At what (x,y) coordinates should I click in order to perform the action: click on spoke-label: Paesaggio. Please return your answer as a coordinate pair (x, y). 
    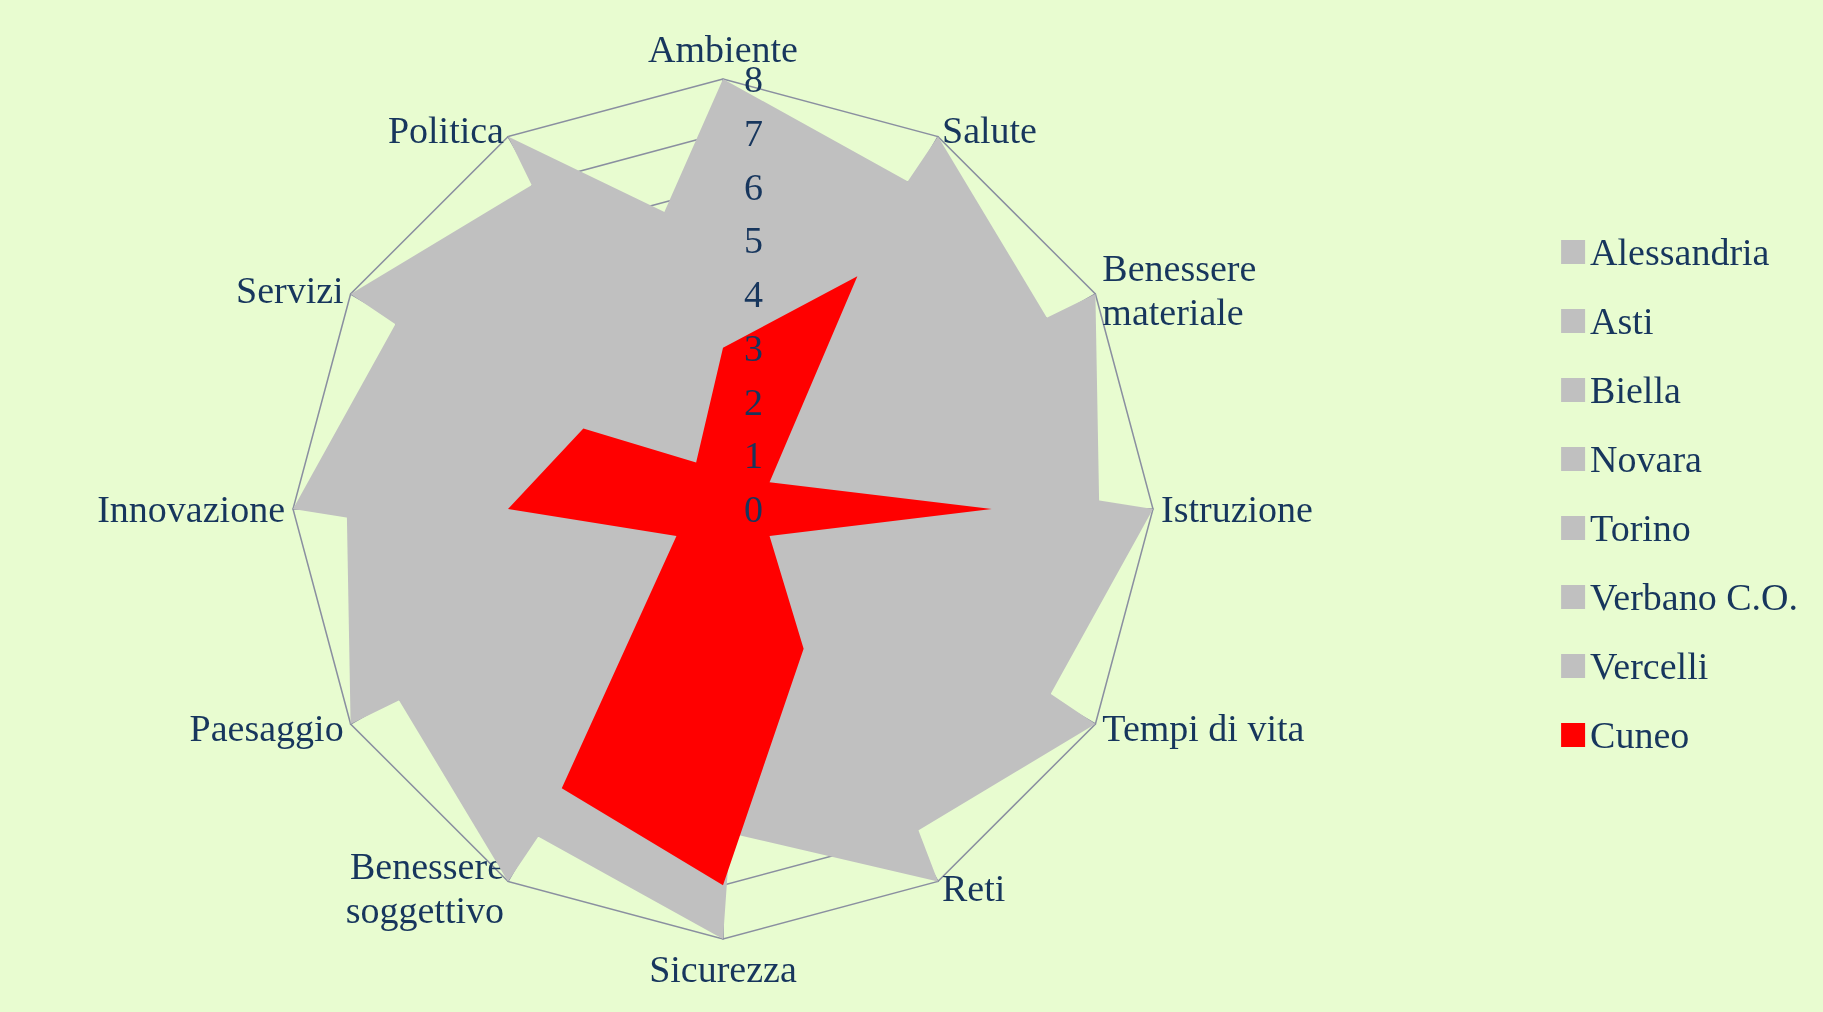
    Looking at the image, I should click on (266, 728).